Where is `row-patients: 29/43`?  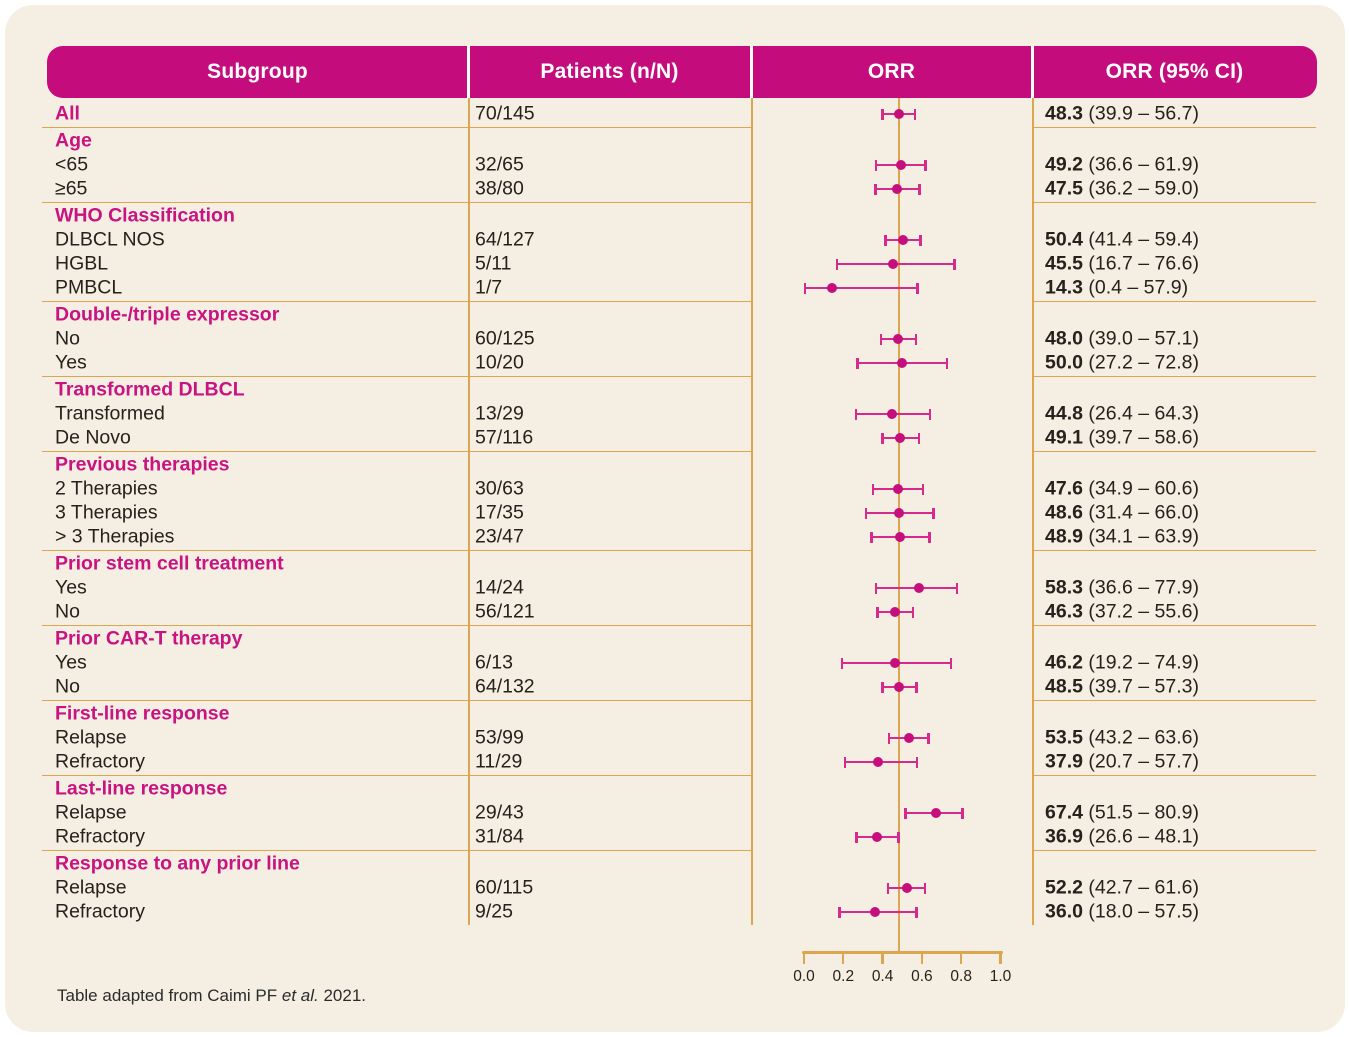
row-patients: 29/43 is located at coordinates (499, 812).